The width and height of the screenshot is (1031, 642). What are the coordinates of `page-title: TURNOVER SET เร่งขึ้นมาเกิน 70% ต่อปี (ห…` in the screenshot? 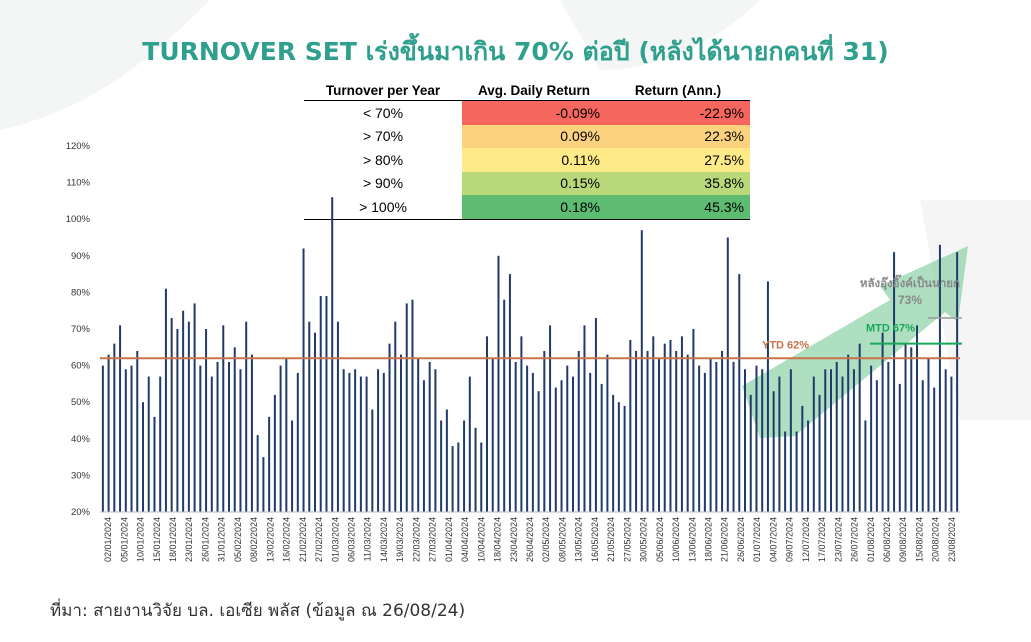 It's located at (515, 51).